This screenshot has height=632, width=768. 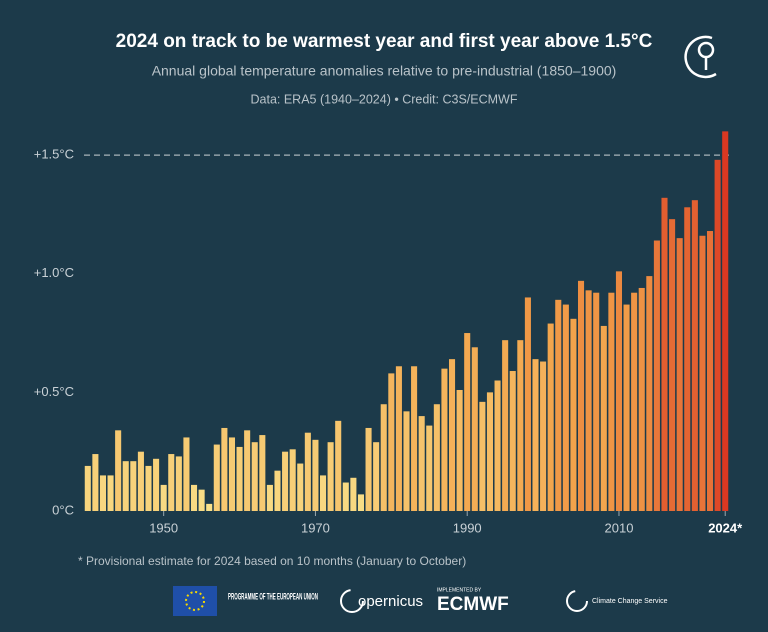 What do you see at coordinates (390, 601) in the screenshot?
I see `copernicus-text: opernicus` at bounding box center [390, 601].